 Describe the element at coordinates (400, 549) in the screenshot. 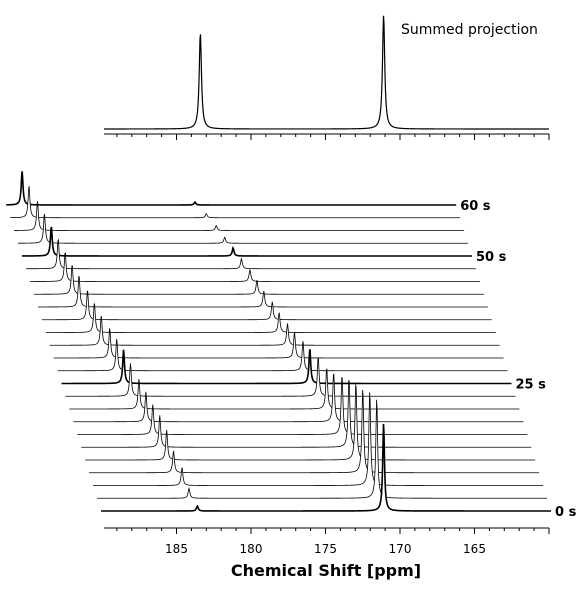

I see `x-tick-label: 170` at that location.